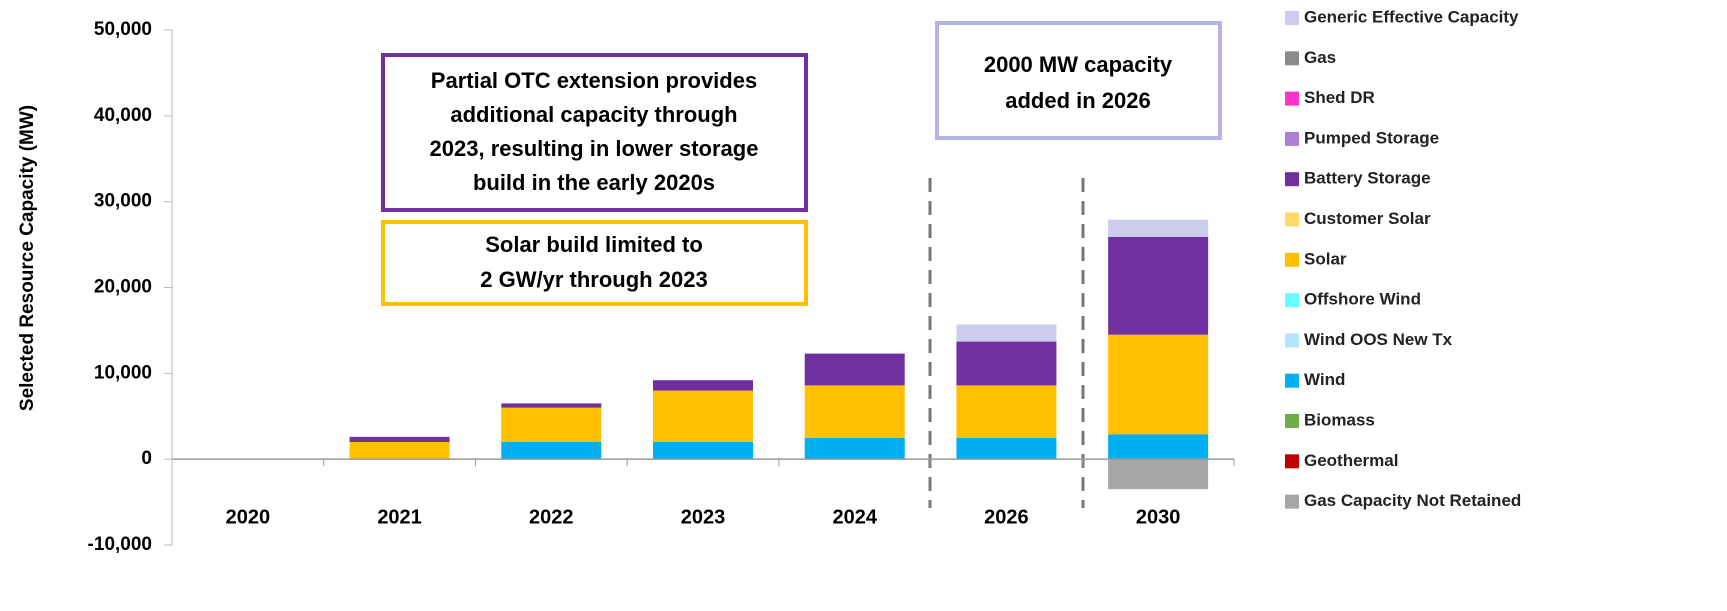  Describe the element at coordinates (1320, 57) in the screenshot. I see `legend-label: Gas` at that location.